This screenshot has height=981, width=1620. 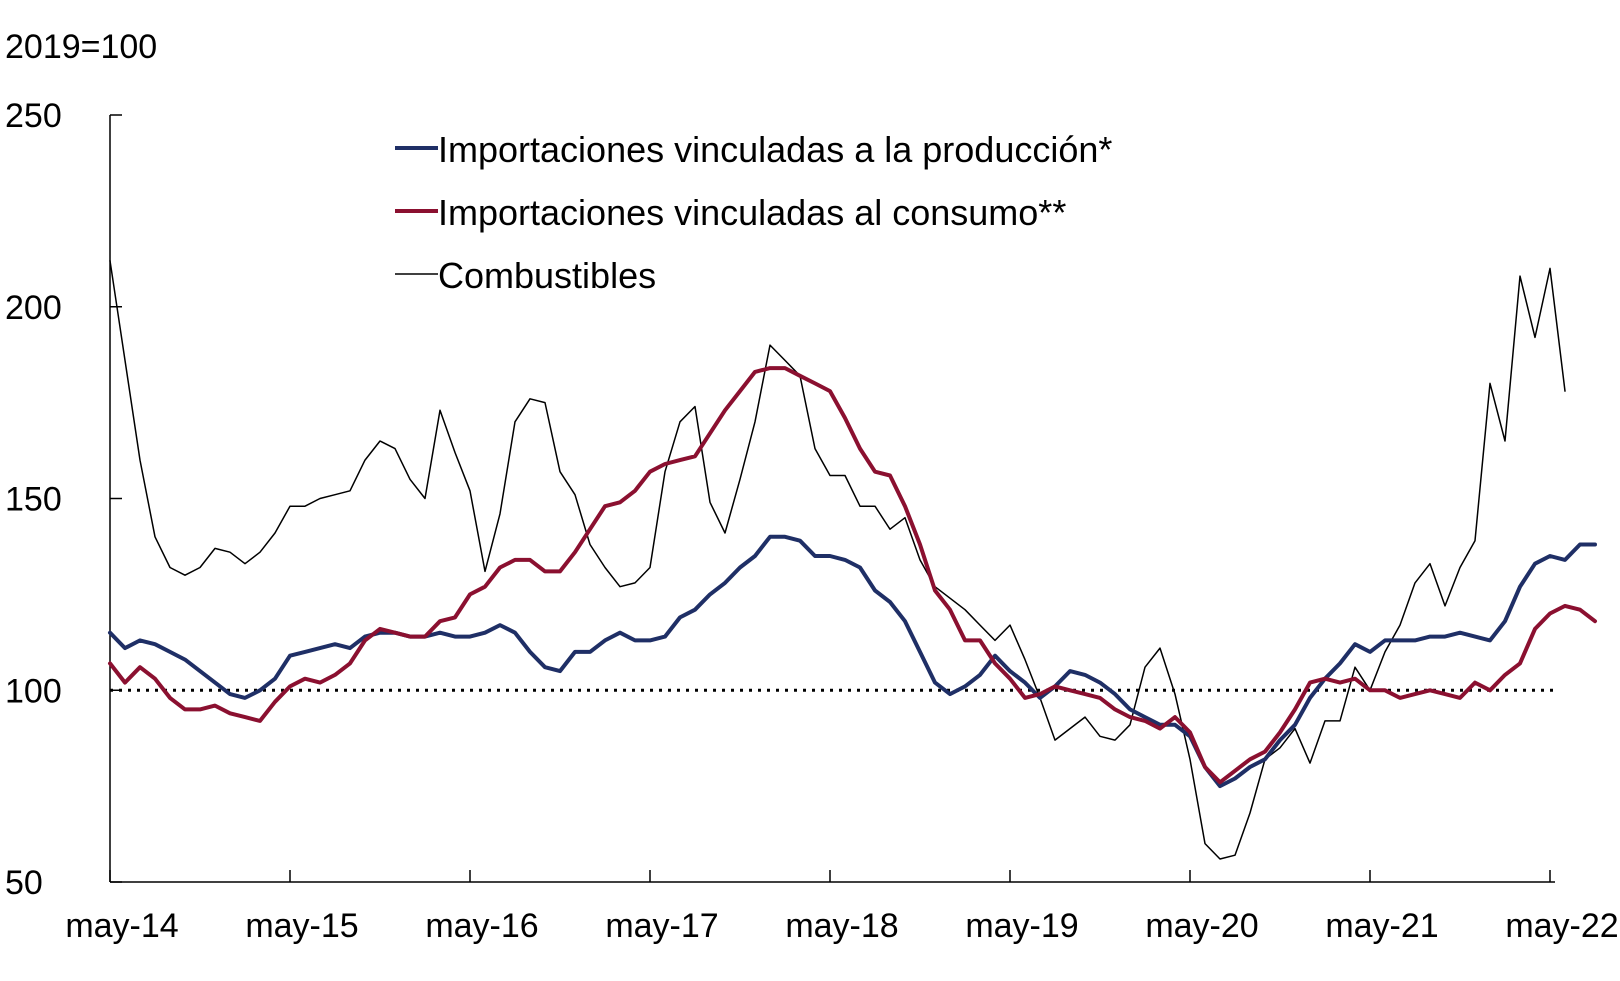 I want to click on y-axis-unit-label: 2019=100, so click(x=81, y=47).